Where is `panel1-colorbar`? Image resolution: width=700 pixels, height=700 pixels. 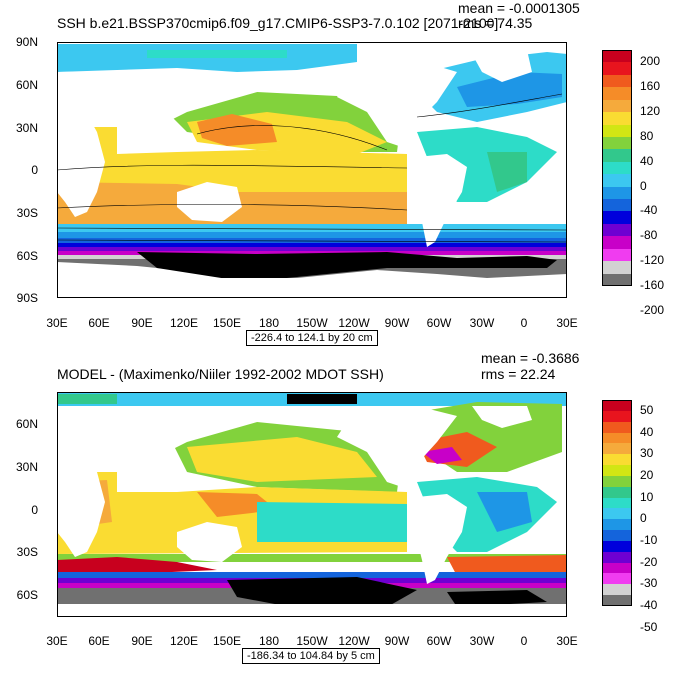 panel1-colorbar is located at coordinates (617, 168).